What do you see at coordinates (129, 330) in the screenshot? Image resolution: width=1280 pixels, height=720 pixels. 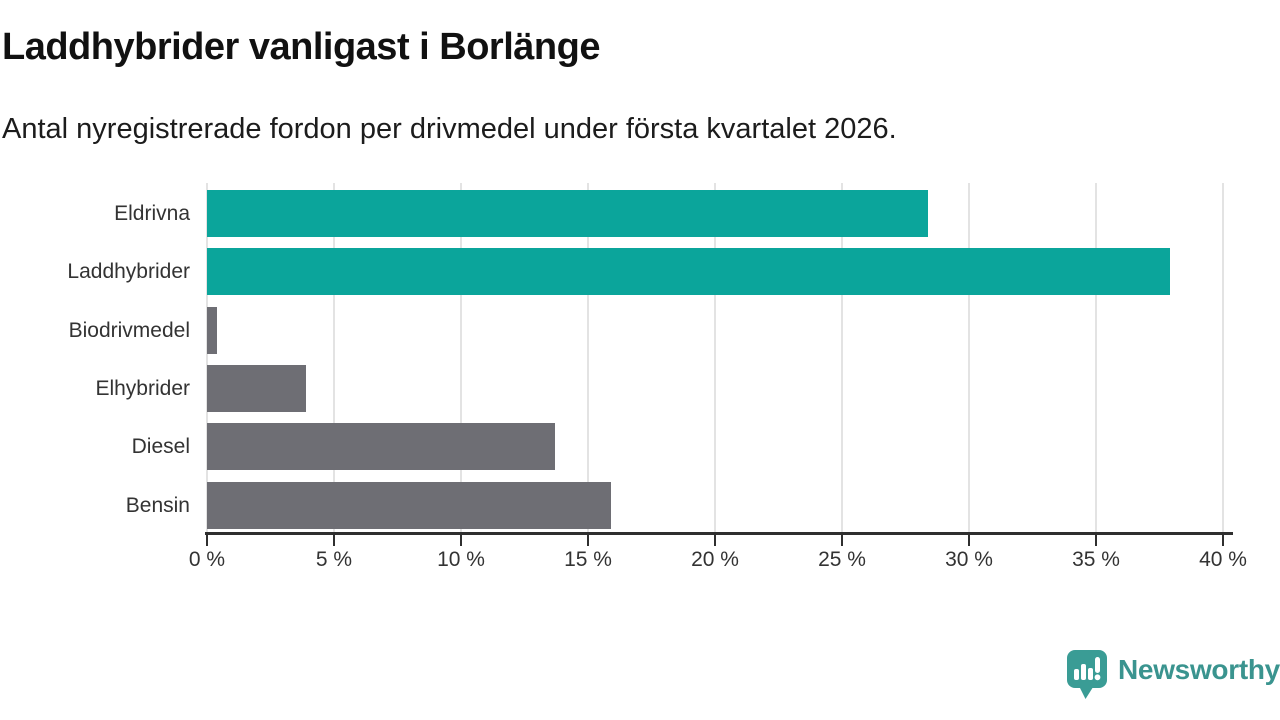 I see `category-label: Biodrivmedel` at bounding box center [129, 330].